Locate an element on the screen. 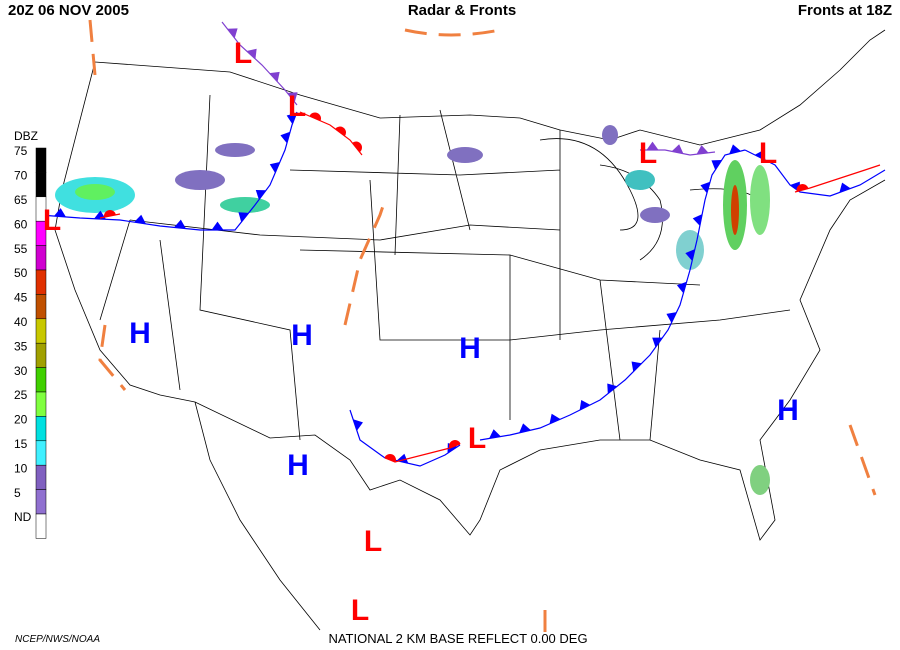 The width and height of the screenshot is (900, 650). legend-label: 25 is located at coordinates (21, 395).